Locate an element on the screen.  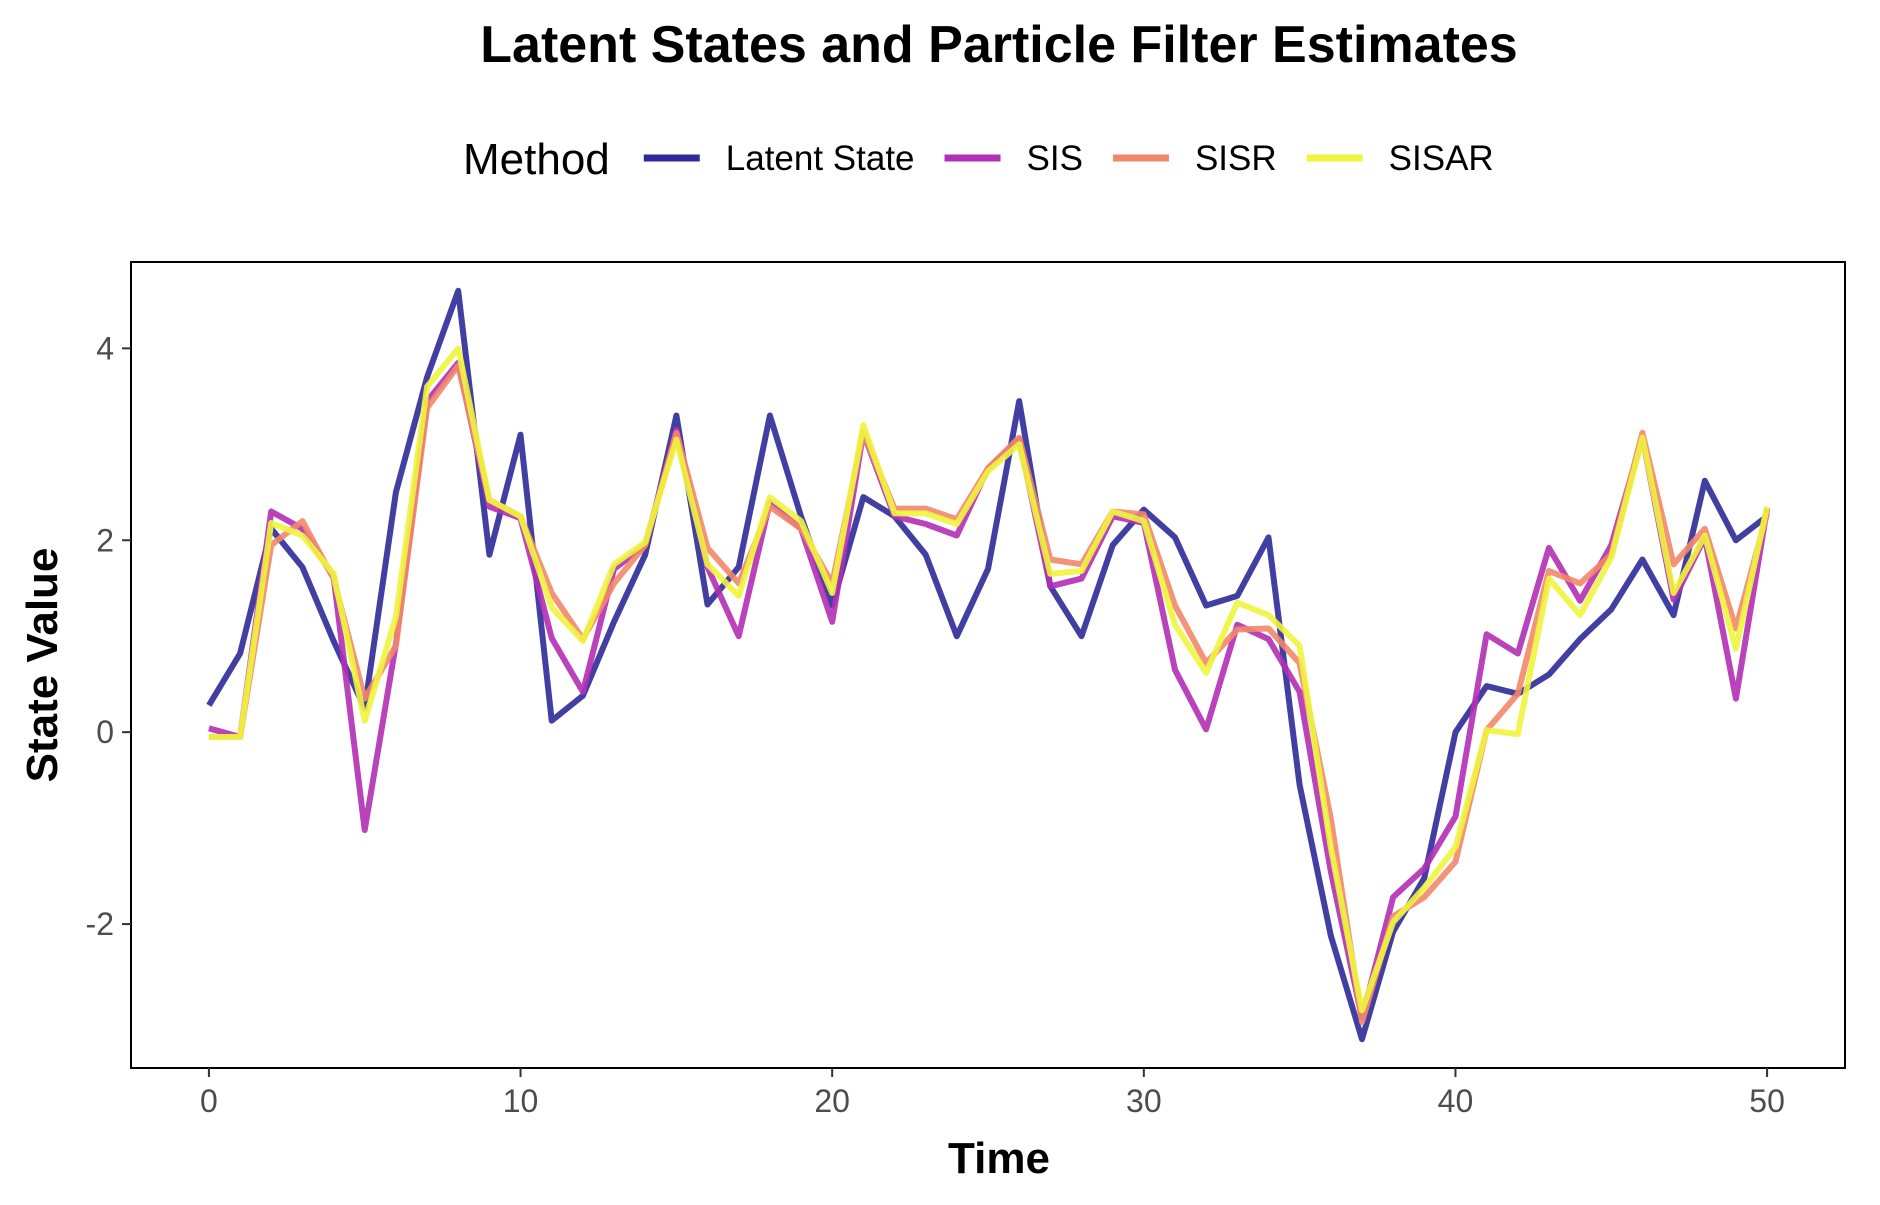
x-tick-label: 0 is located at coordinates (209, 1101).